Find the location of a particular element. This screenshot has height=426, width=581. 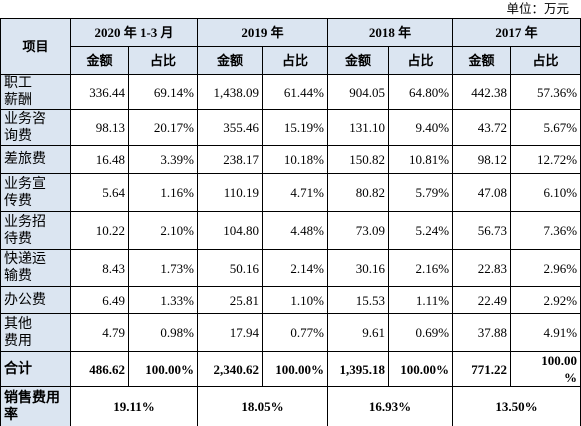

cell-value: 336.44 is located at coordinates (99, 92).